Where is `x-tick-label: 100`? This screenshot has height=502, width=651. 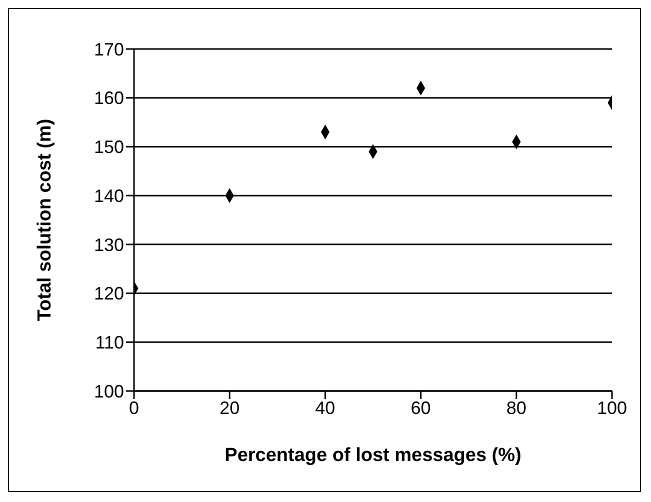
x-tick-label: 100 is located at coordinates (612, 408).